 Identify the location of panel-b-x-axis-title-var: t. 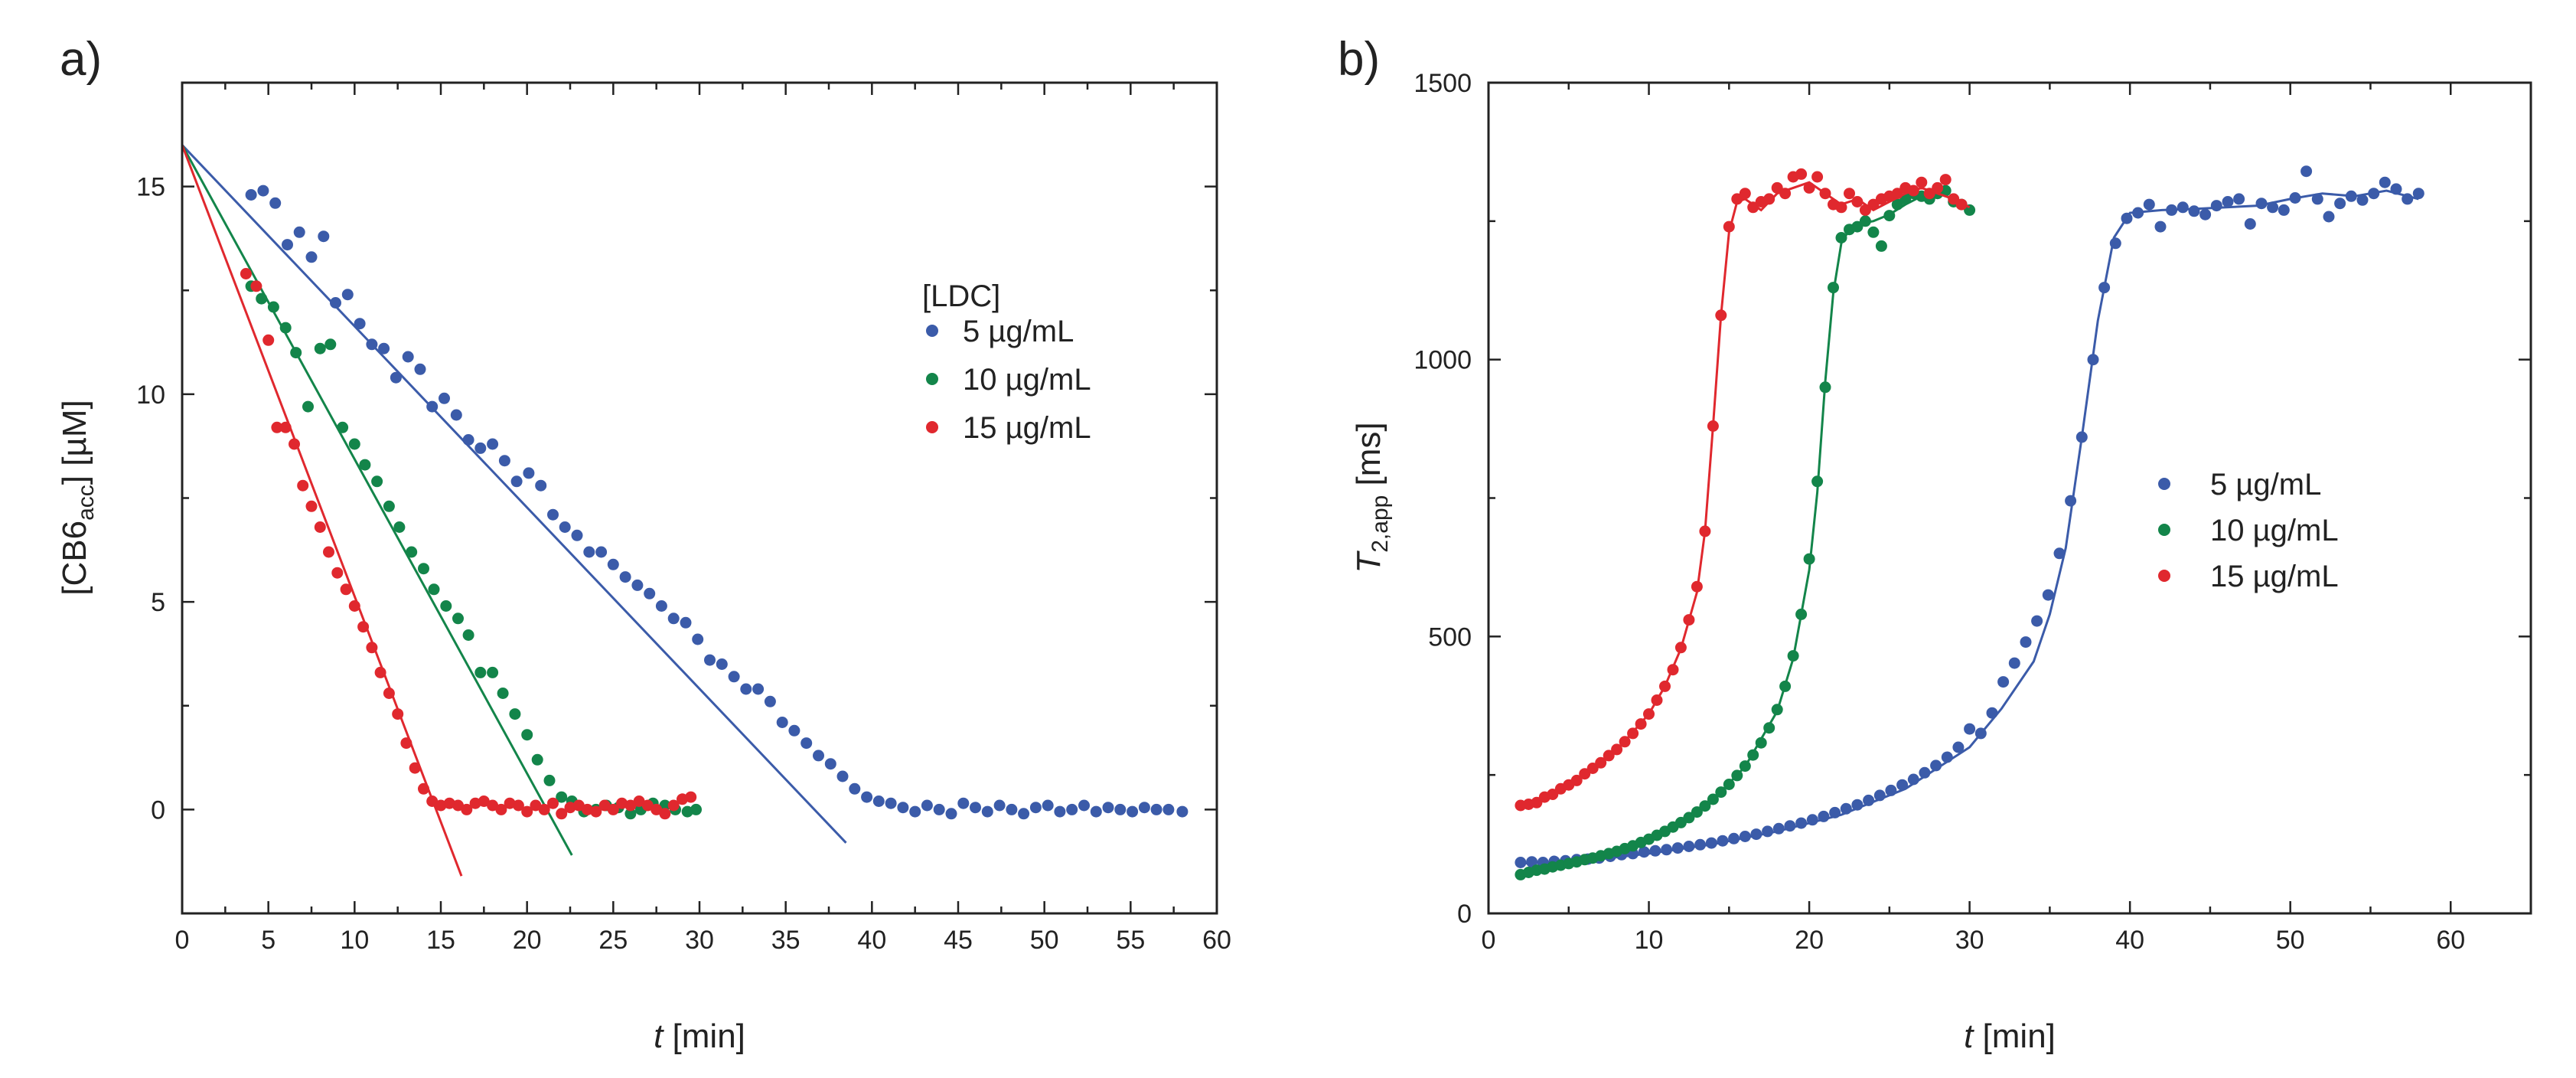
(1969, 1036).